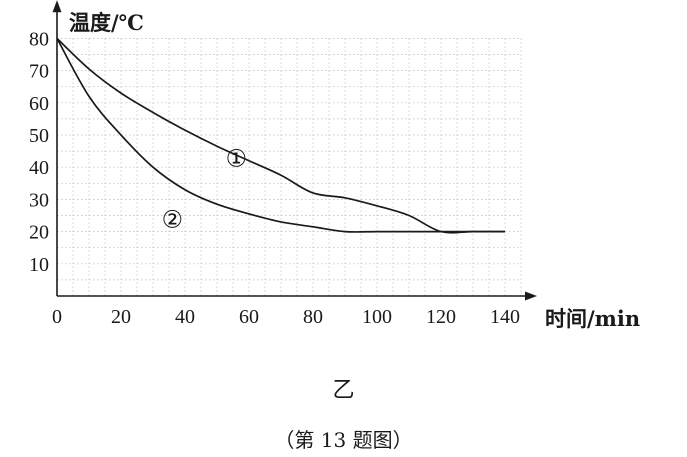 This screenshot has width=687, height=457. Describe the element at coordinates (343, 440) in the screenshot. I see `figure-caption: （第 13 题图）` at that location.